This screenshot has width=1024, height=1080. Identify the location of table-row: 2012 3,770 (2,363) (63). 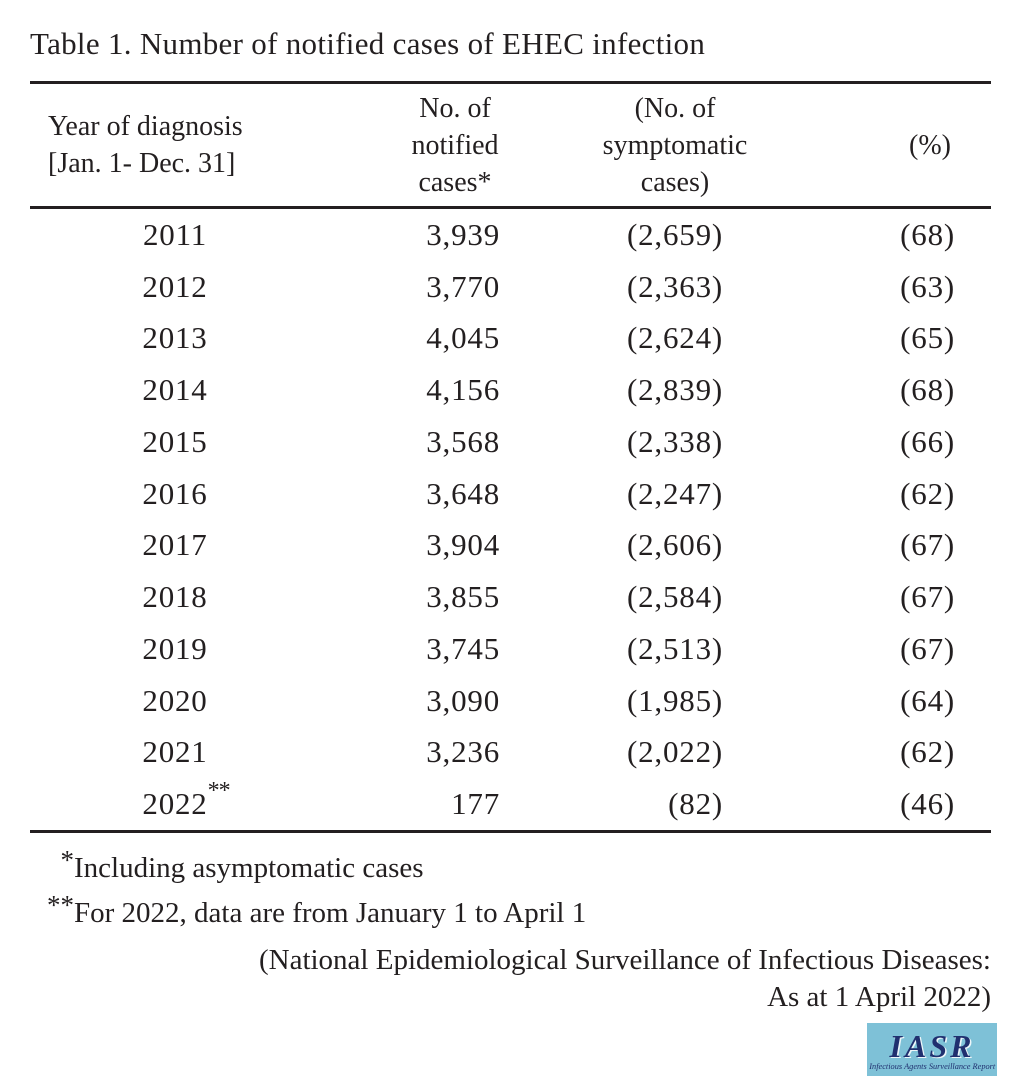
(510, 287).